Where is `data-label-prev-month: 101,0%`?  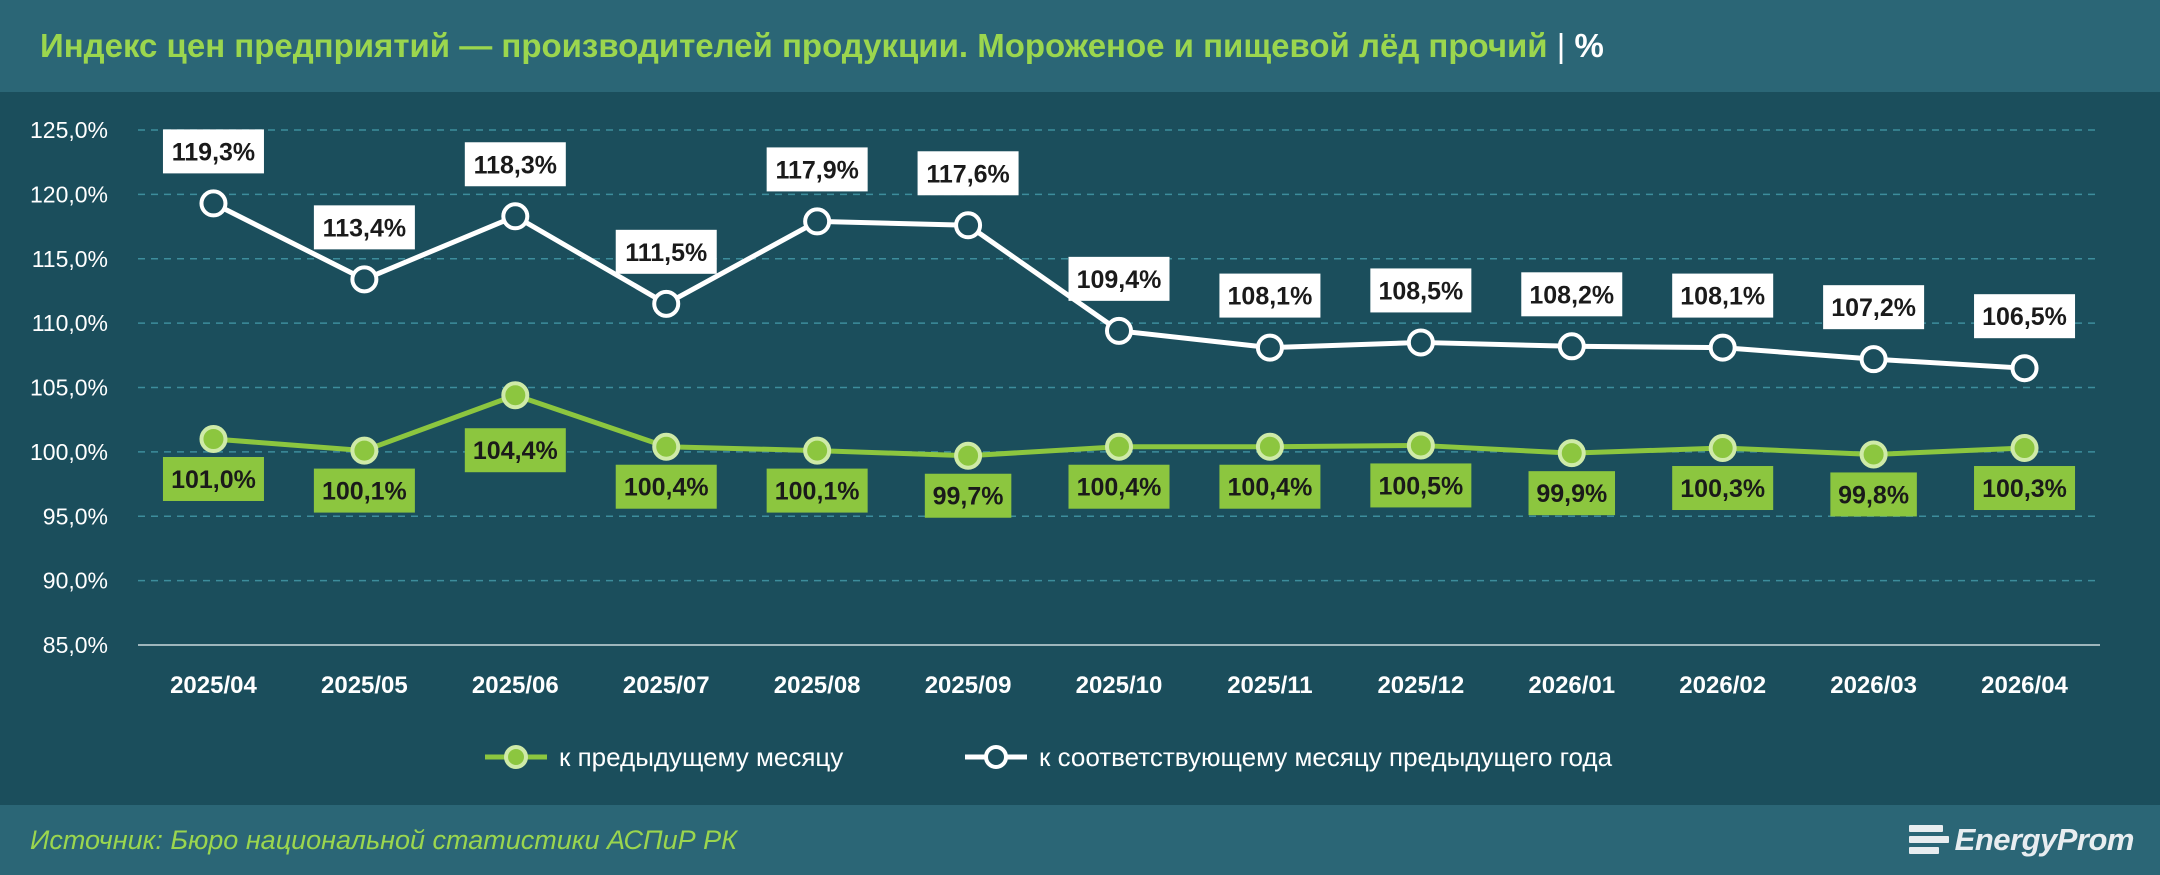
data-label-prev-month: 101,0% is located at coordinates (213, 479).